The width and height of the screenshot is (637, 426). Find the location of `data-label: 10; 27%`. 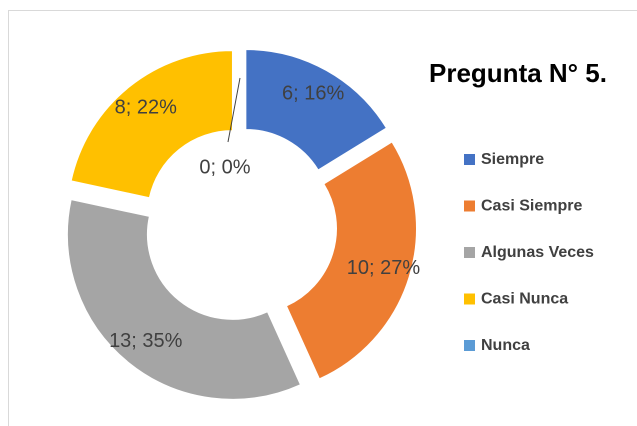

data-label: 10; 27% is located at coordinates (384, 268).